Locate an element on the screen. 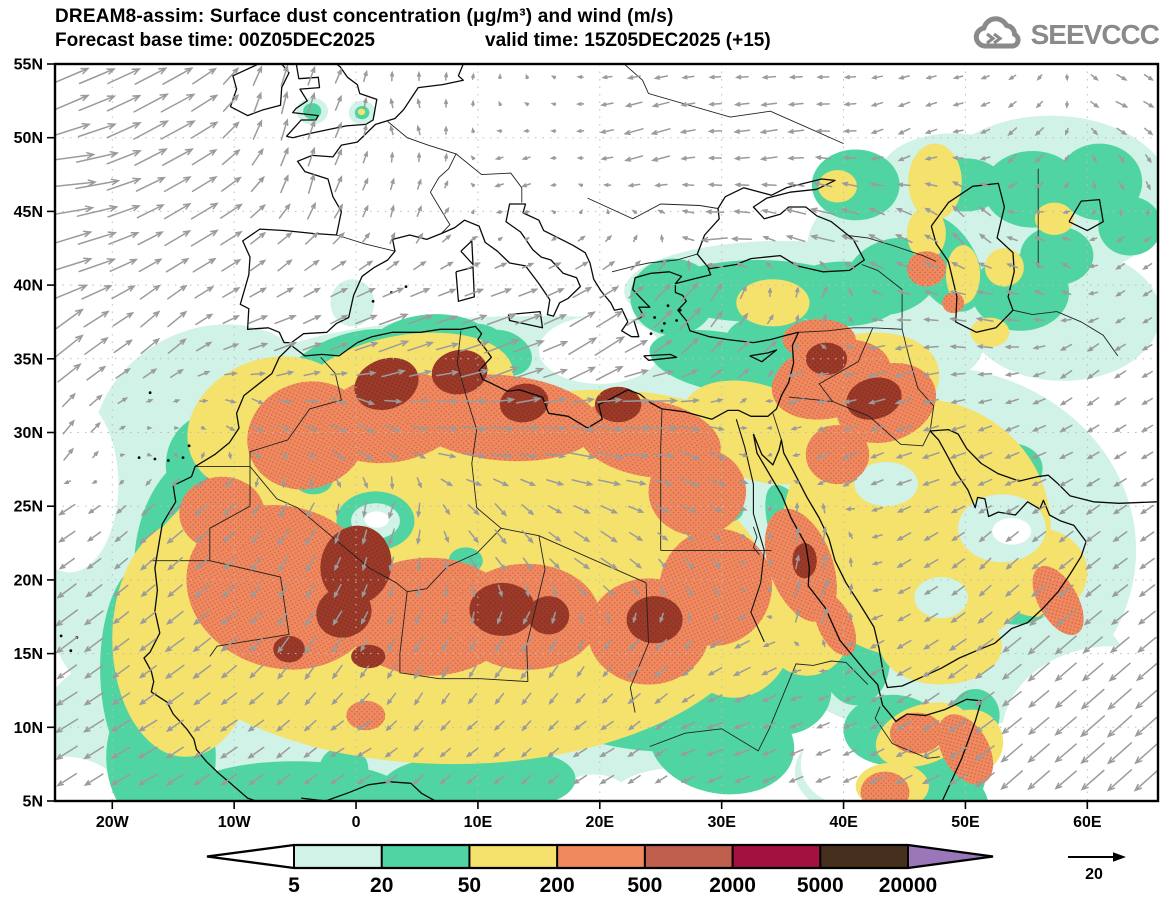  lon-tick-label: 20E is located at coordinates (600, 822).